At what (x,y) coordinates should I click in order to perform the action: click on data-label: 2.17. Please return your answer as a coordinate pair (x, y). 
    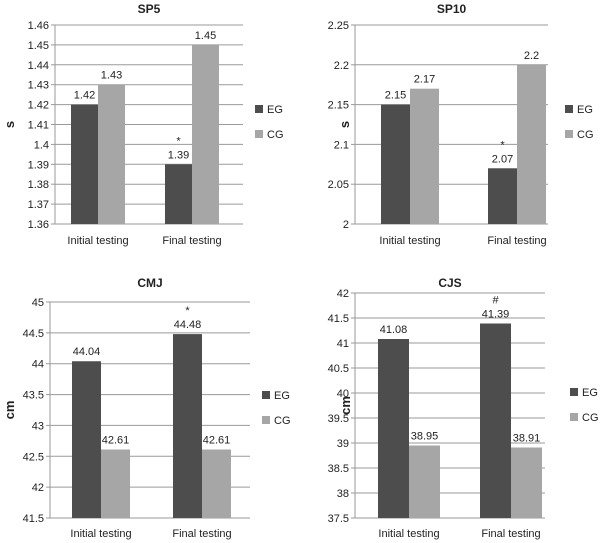
    Looking at the image, I should click on (424, 80).